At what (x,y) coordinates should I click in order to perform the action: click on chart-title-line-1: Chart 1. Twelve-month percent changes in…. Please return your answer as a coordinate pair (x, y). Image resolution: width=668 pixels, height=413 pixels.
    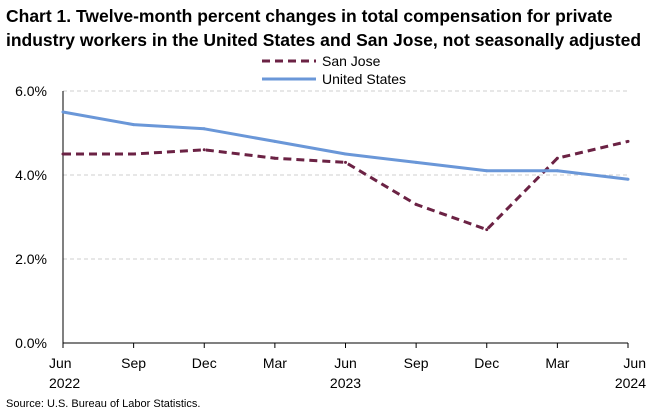
    Looking at the image, I should click on (309, 16).